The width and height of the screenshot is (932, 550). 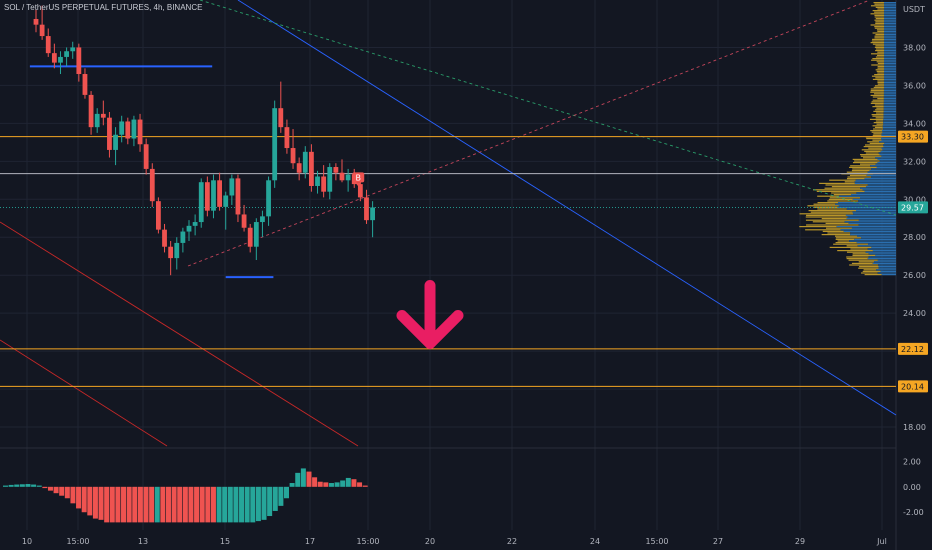 I want to click on volume-profile, so click(x=847, y=139).